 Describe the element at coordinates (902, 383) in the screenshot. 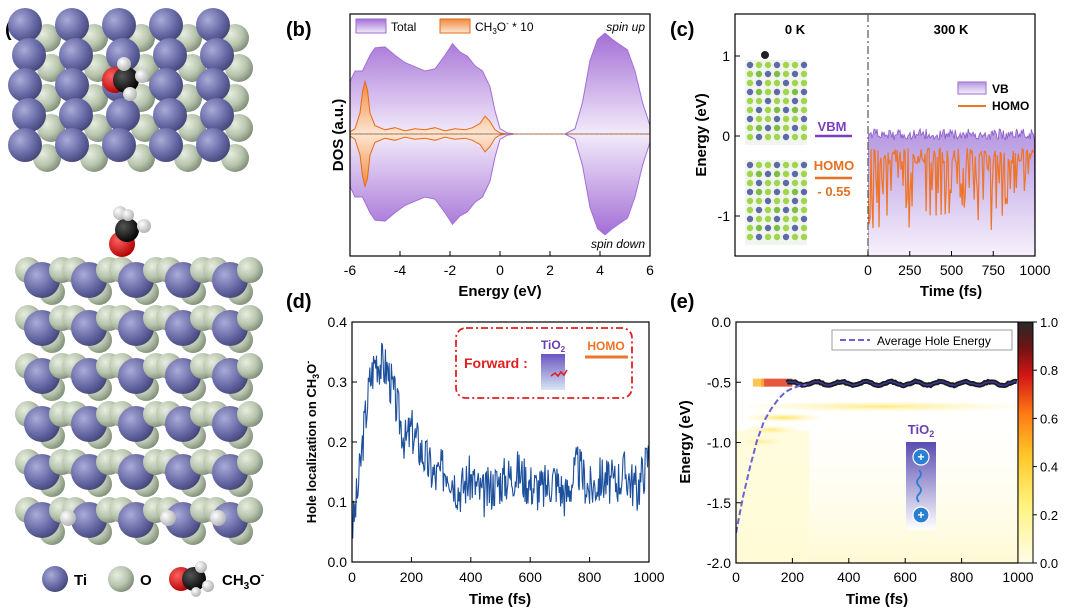

I see `average-energy-steady` at that location.